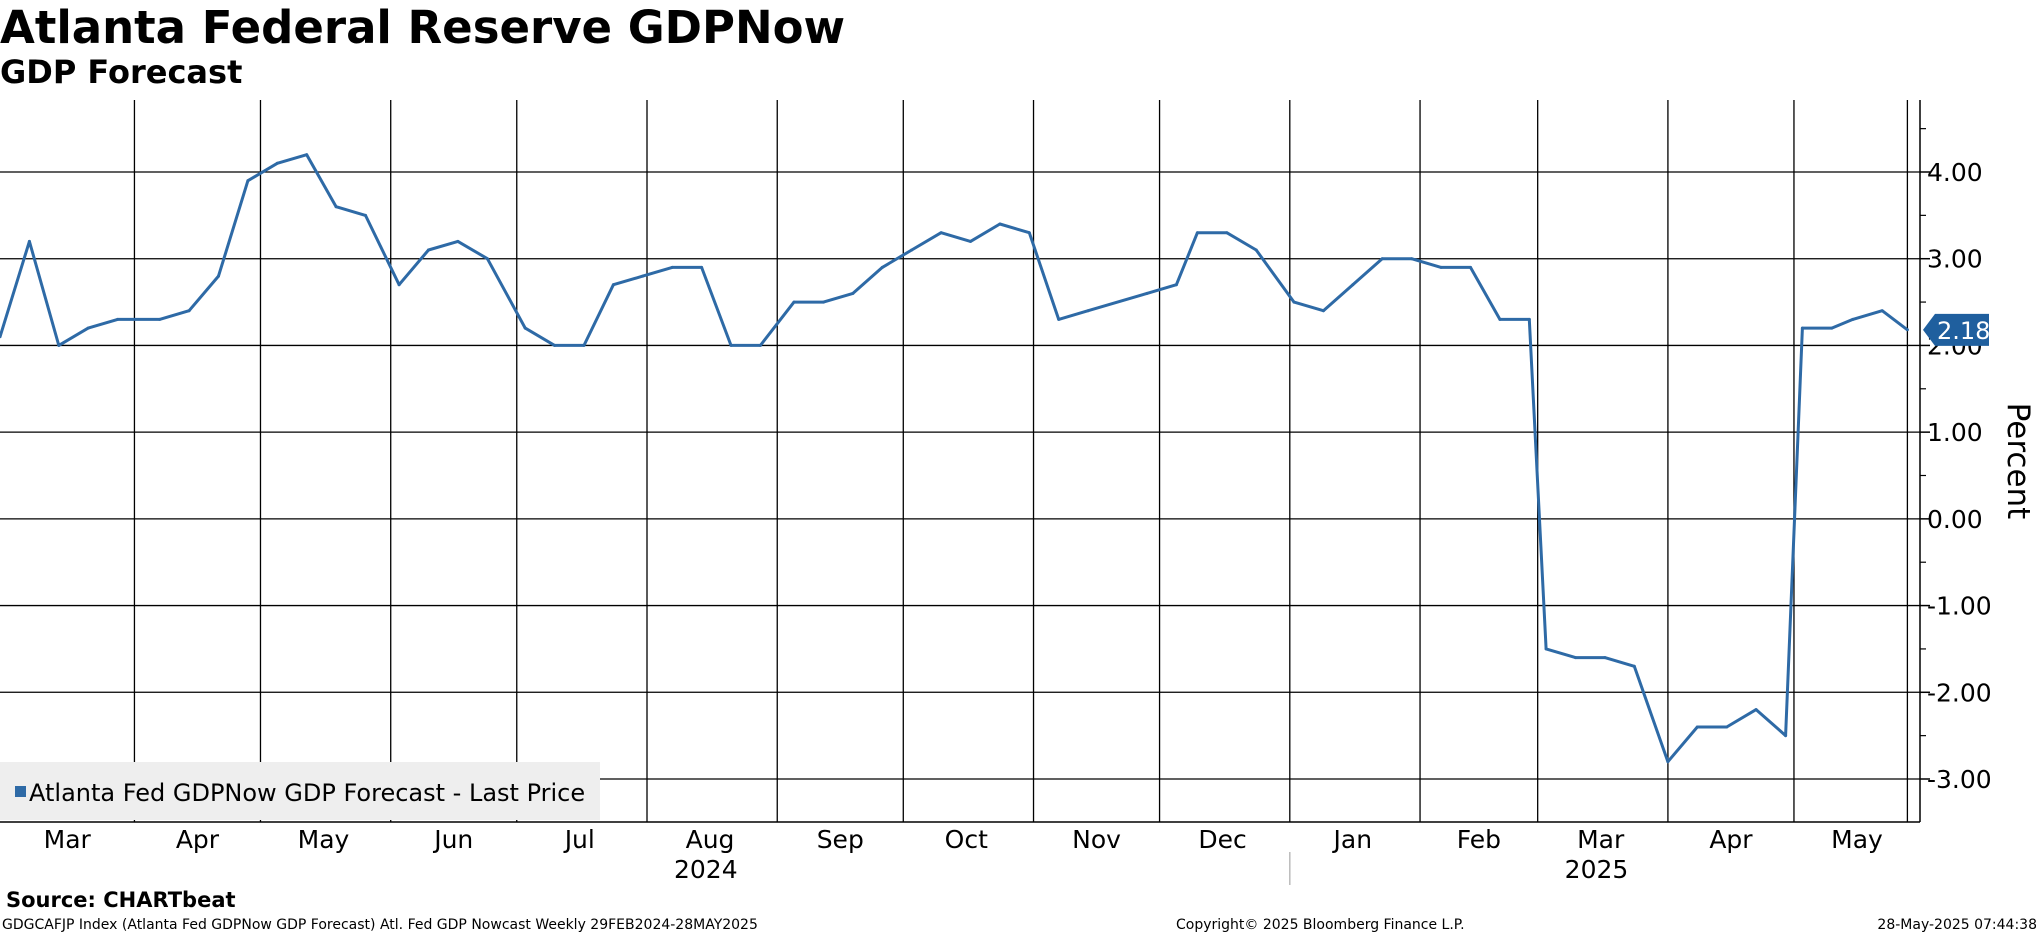  Describe the element at coordinates (1479, 839) in the screenshot. I see `x-month-label: Feb` at that location.